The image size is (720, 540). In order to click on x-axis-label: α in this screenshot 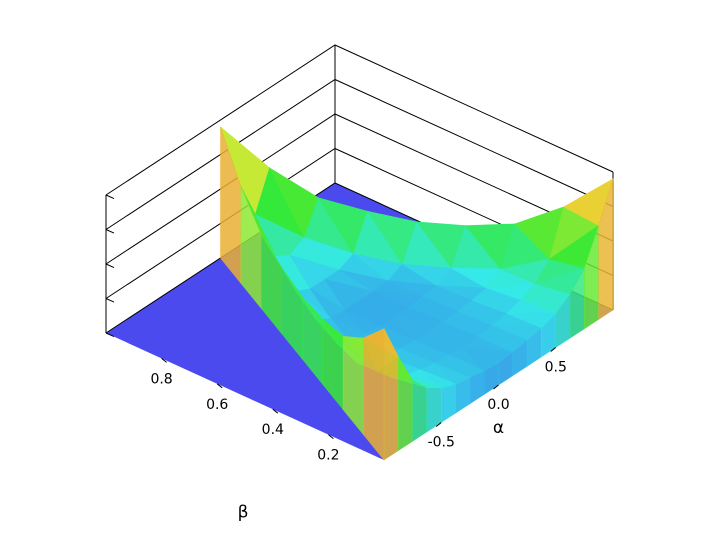, I will do `click(498, 428)`.